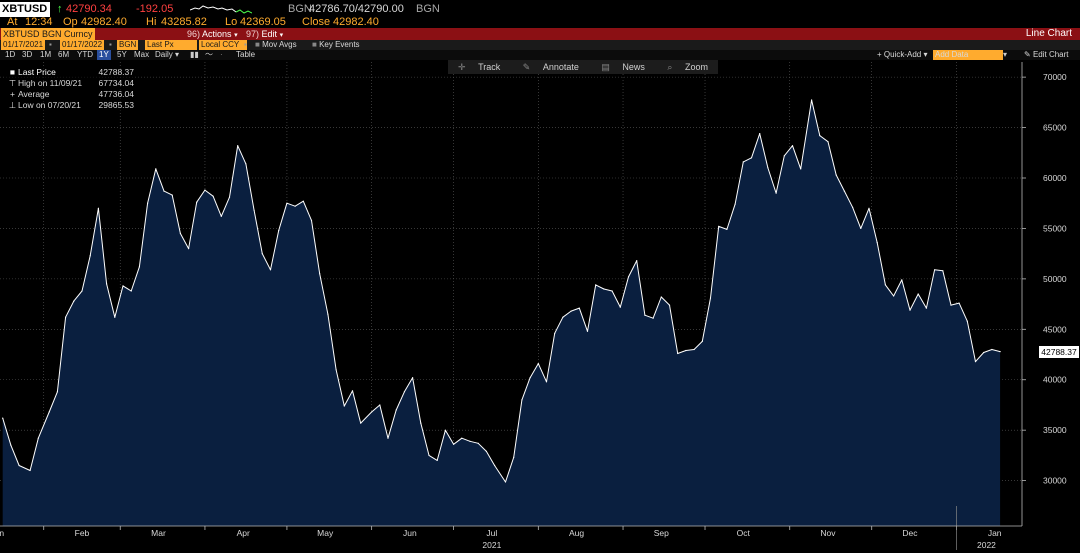 Image resolution: width=1080 pixels, height=553 pixels. What do you see at coordinates (142, 54) in the screenshot?
I see `period-max: Max` at bounding box center [142, 54].